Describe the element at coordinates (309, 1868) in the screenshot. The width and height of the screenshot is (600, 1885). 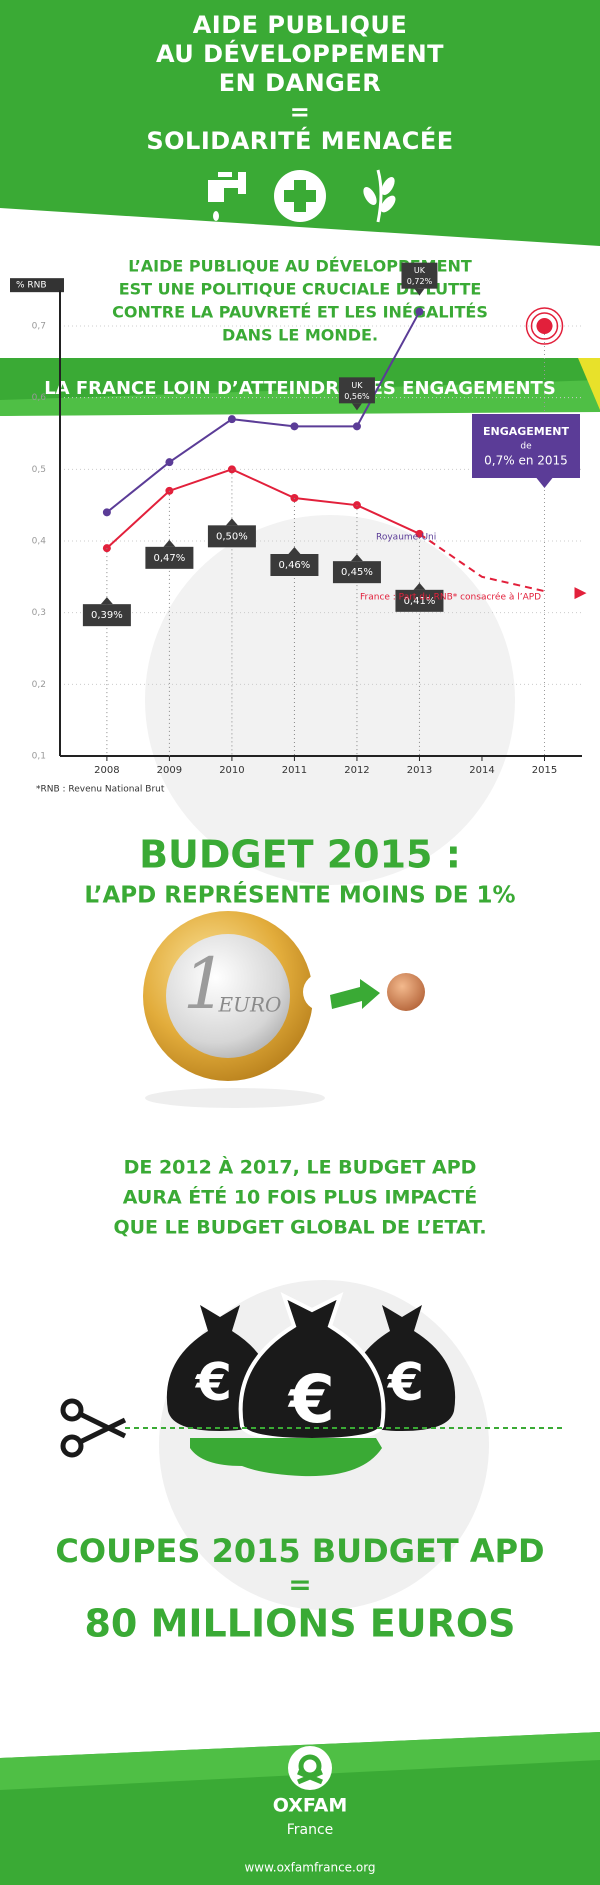
I see `url: www.oxfamfrance.org` at that location.